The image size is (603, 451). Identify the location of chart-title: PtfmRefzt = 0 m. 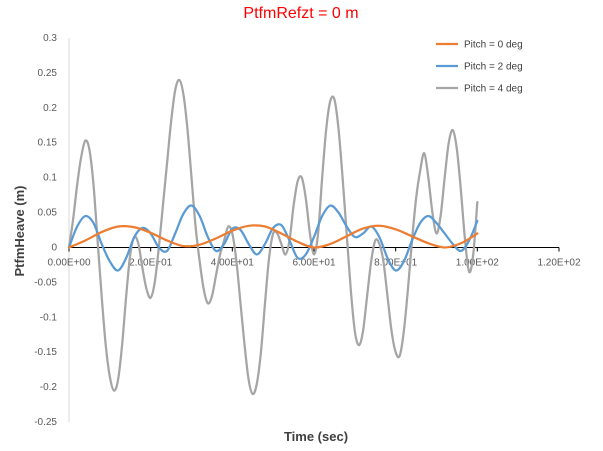
(300, 13).